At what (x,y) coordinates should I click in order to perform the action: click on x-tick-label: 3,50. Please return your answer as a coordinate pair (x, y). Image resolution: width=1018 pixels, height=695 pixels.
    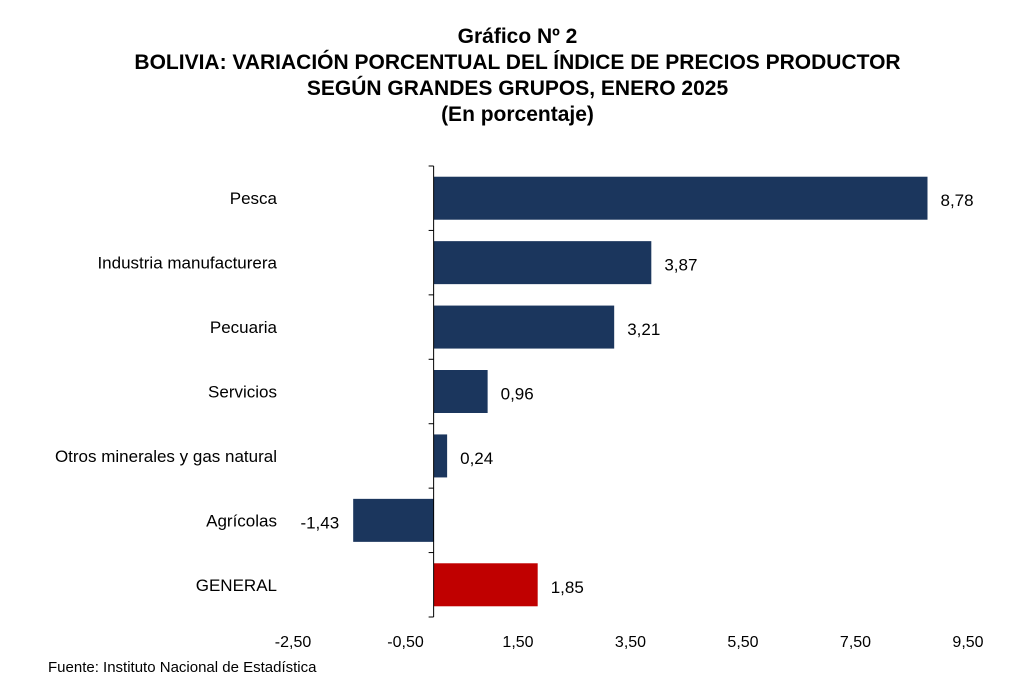
    Looking at the image, I should click on (630, 642).